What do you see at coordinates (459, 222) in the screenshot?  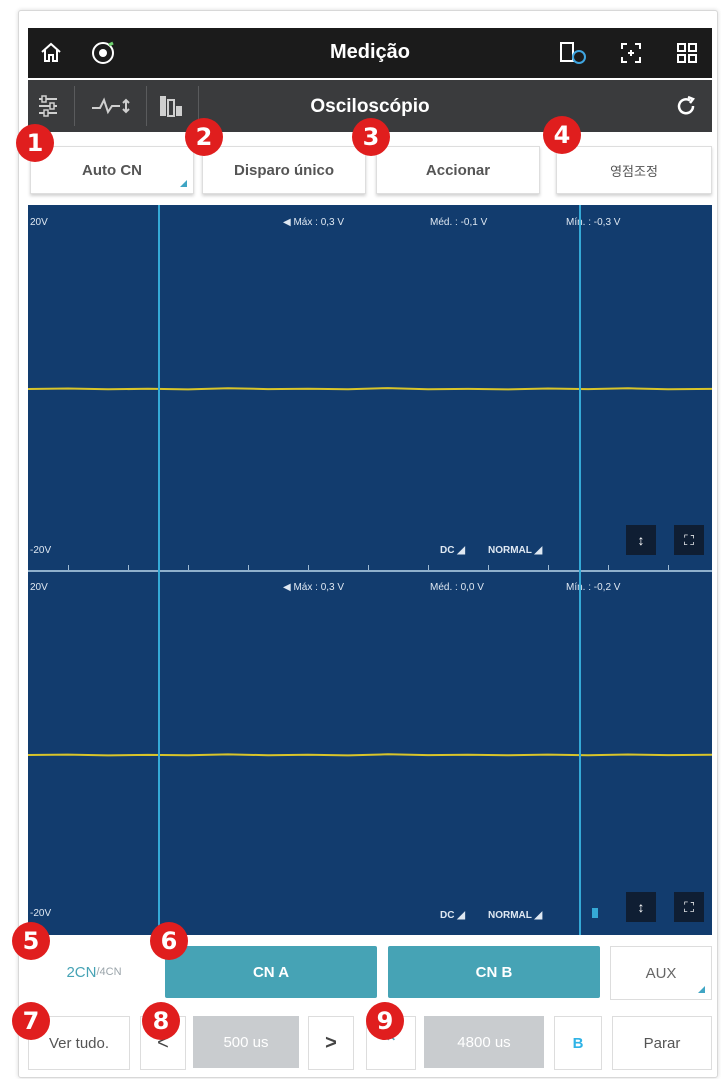 I see `ch1-avg: Méd. : -0,1 V` at bounding box center [459, 222].